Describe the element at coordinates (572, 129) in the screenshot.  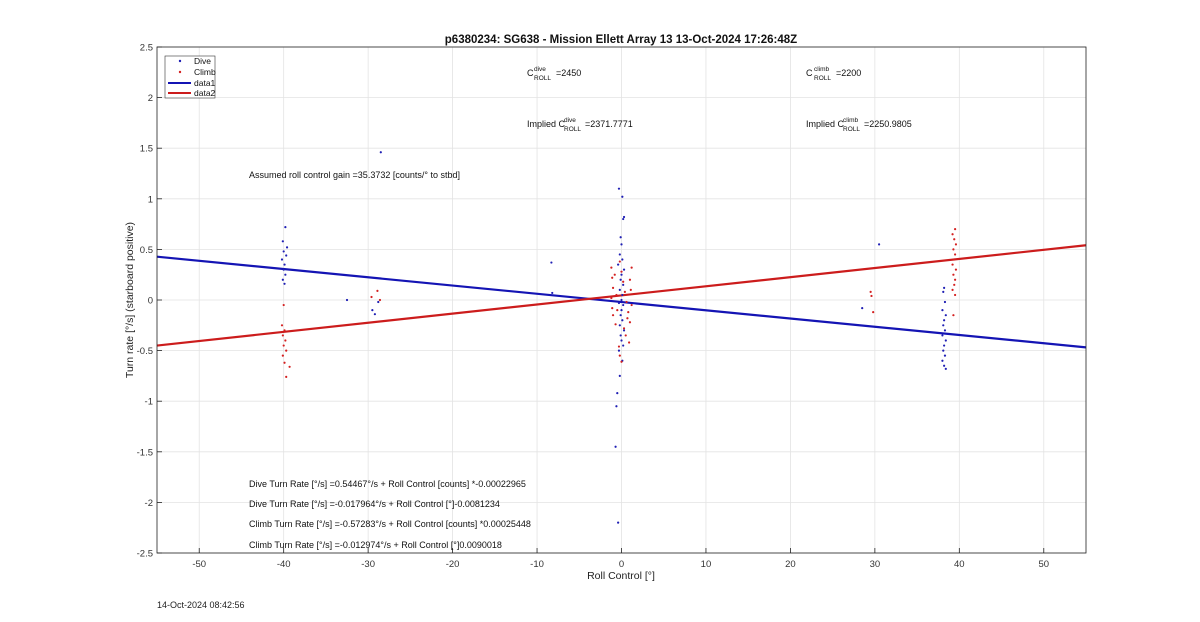
I see `implied-dive-sub: ROLL` at that location.